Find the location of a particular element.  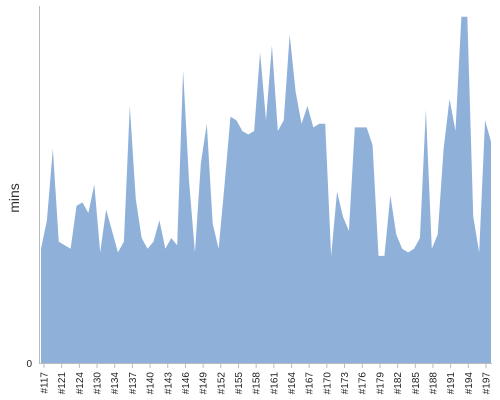

x-tick-label: #197 is located at coordinates (487, 383).